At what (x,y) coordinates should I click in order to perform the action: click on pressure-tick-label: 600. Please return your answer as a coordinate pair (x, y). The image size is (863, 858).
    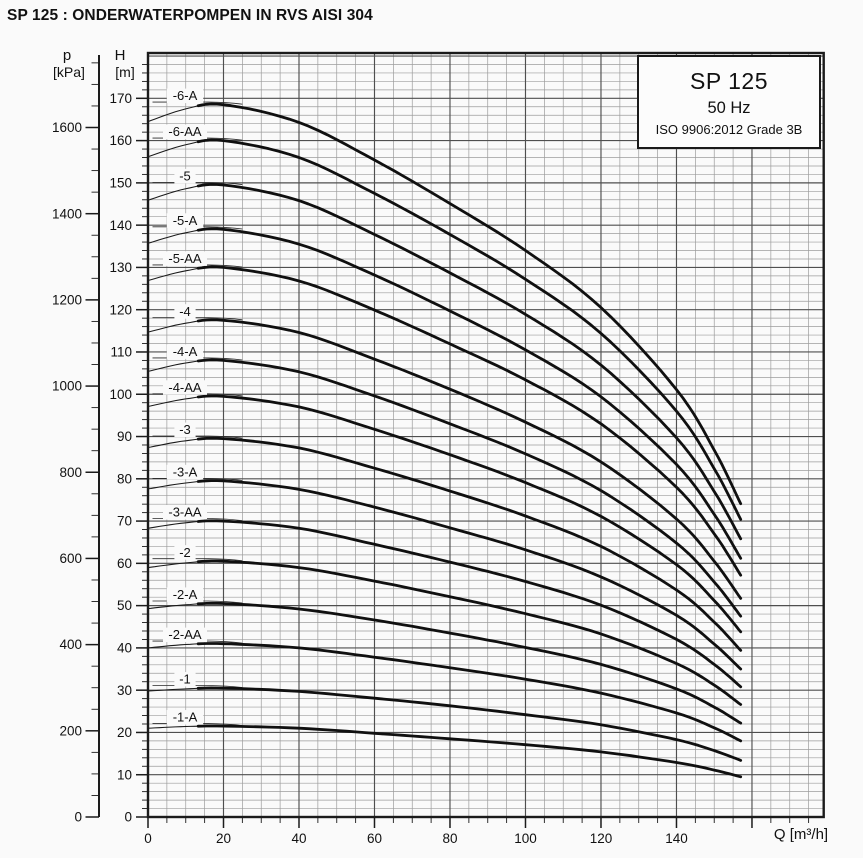
    Looking at the image, I should click on (70, 558).